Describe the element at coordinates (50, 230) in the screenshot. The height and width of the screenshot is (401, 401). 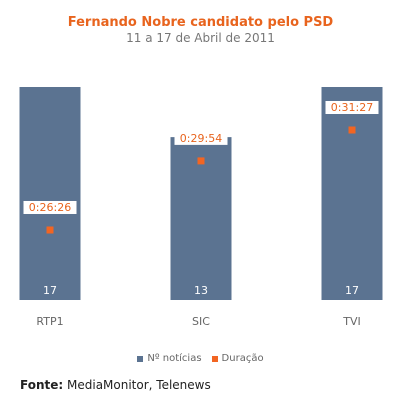
I see `duration-point-rtp1` at that location.